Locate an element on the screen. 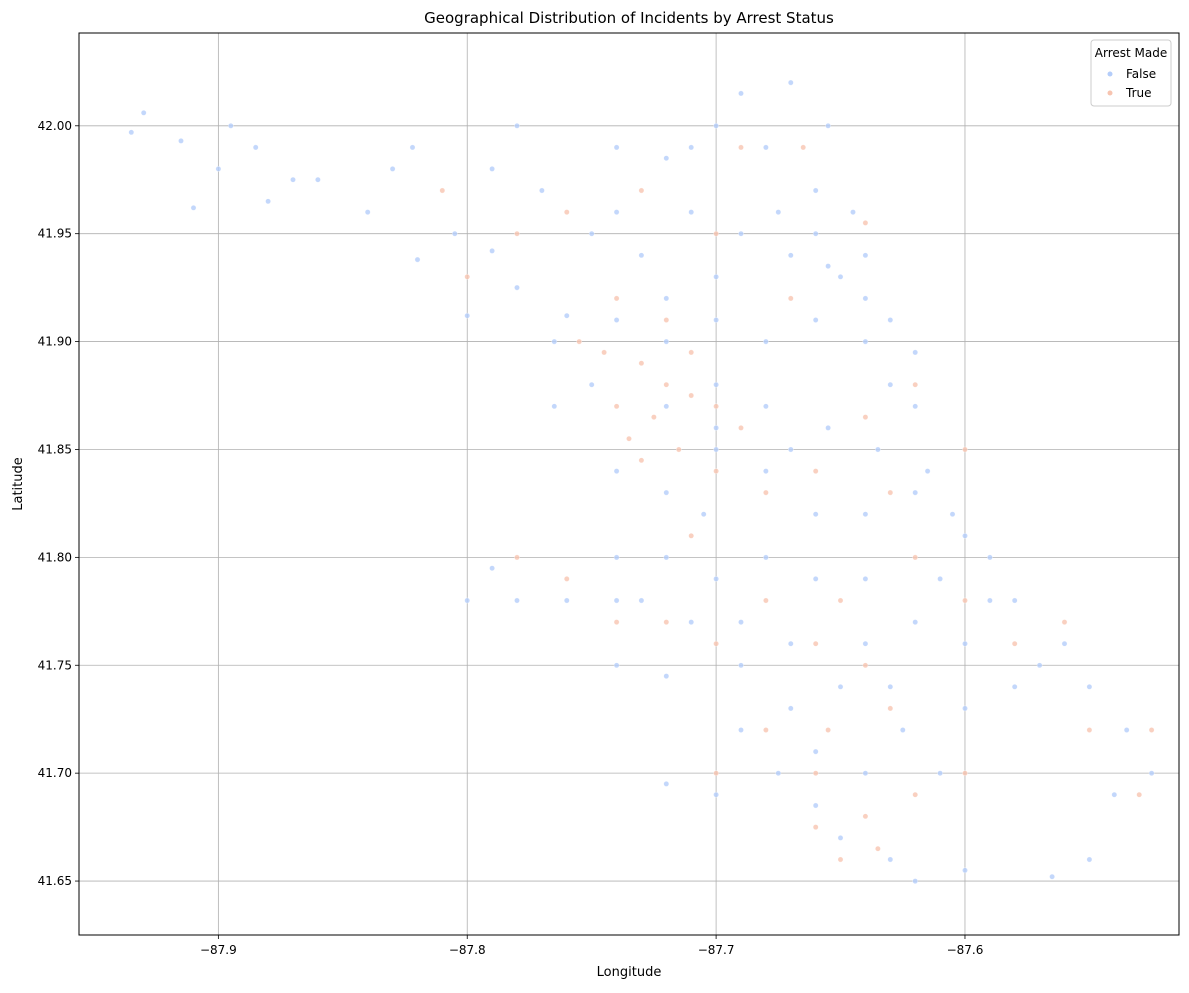 The height and width of the screenshot is (993, 1189). y-axis-ticks: 41.65 41.70 41.75 41.80 41.85 41.90 41.95 42.00 is located at coordinates (58, 503).